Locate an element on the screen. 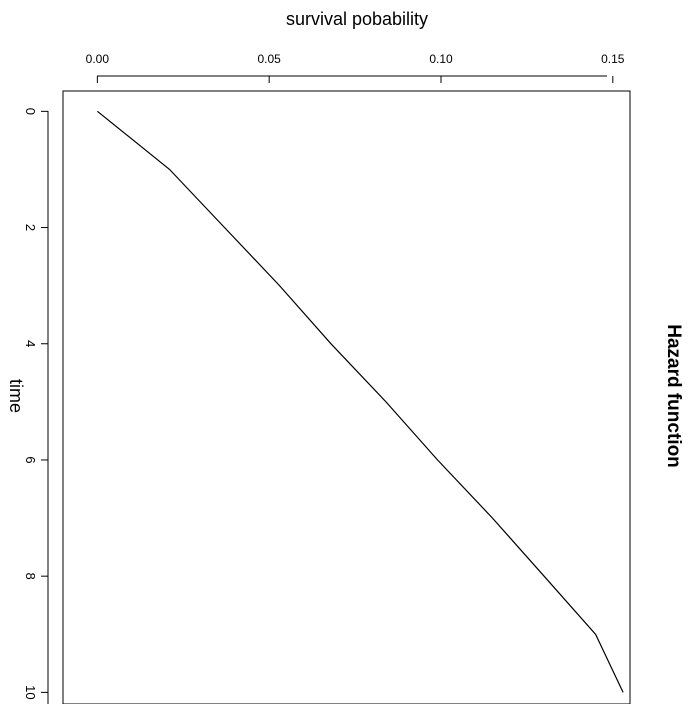 The image size is (696, 704). x-axis-title: survival pobability is located at coordinates (357, 19).